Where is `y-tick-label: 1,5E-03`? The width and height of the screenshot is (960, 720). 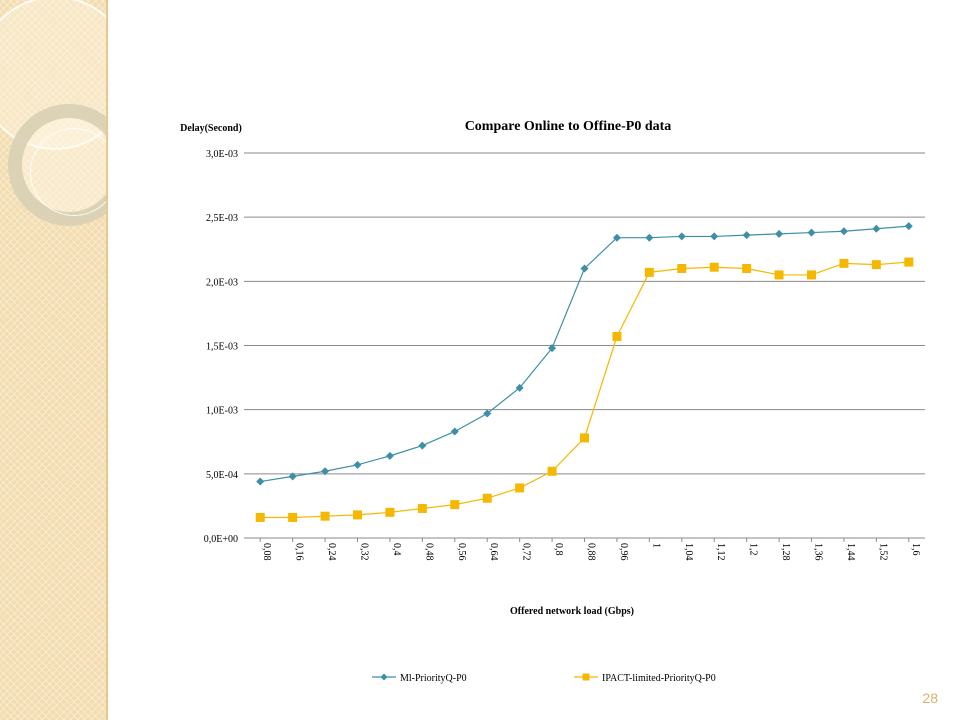
y-tick-label: 1,5E-03 is located at coordinates (222, 347).